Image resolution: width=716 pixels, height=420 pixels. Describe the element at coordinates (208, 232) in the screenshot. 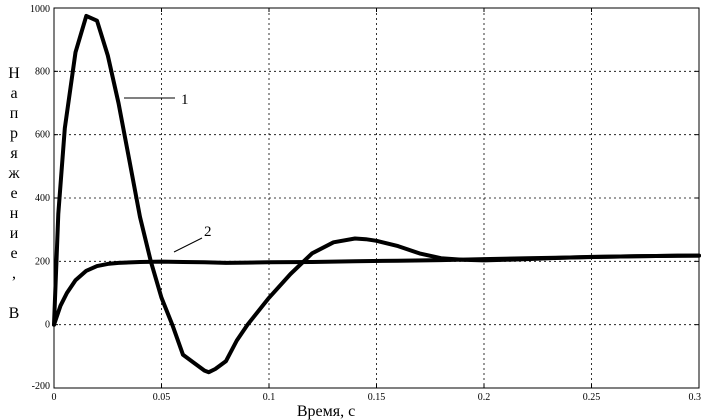

I see `annotation-label: 2` at that location.